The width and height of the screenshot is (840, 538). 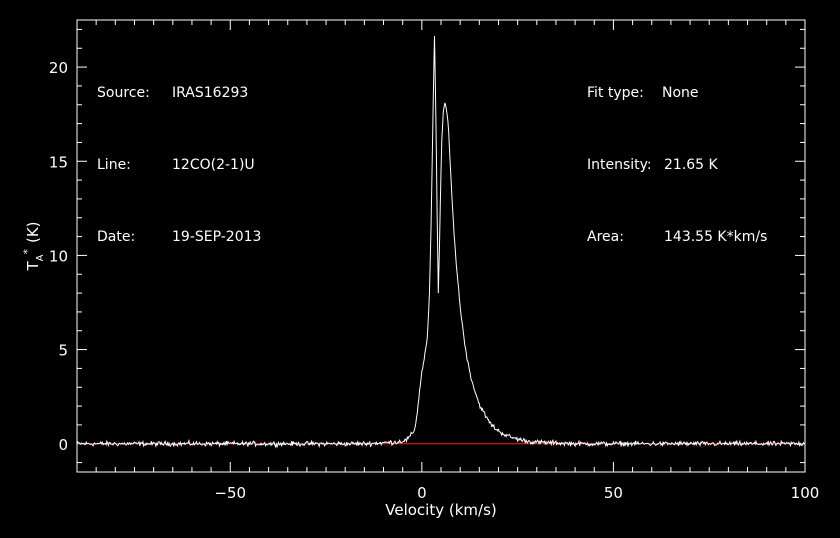 What do you see at coordinates (40, 257) in the screenshot?
I see `y-axis-label-sub: A` at bounding box center [40, 257].